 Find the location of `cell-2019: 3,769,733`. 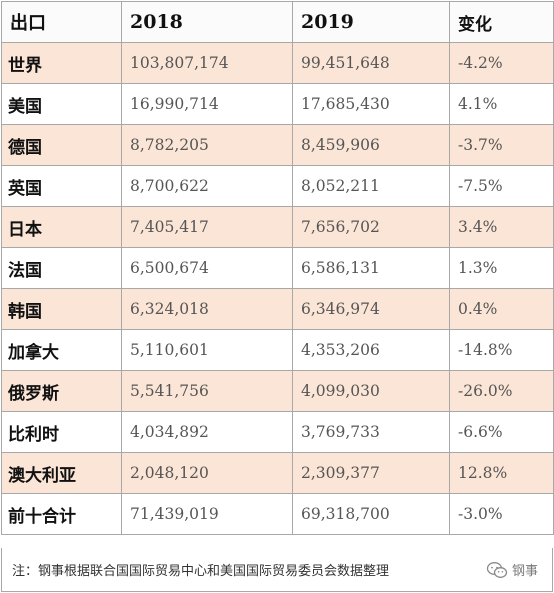

cell-2019: 3,769,733 is located at coordinates (371, 432).